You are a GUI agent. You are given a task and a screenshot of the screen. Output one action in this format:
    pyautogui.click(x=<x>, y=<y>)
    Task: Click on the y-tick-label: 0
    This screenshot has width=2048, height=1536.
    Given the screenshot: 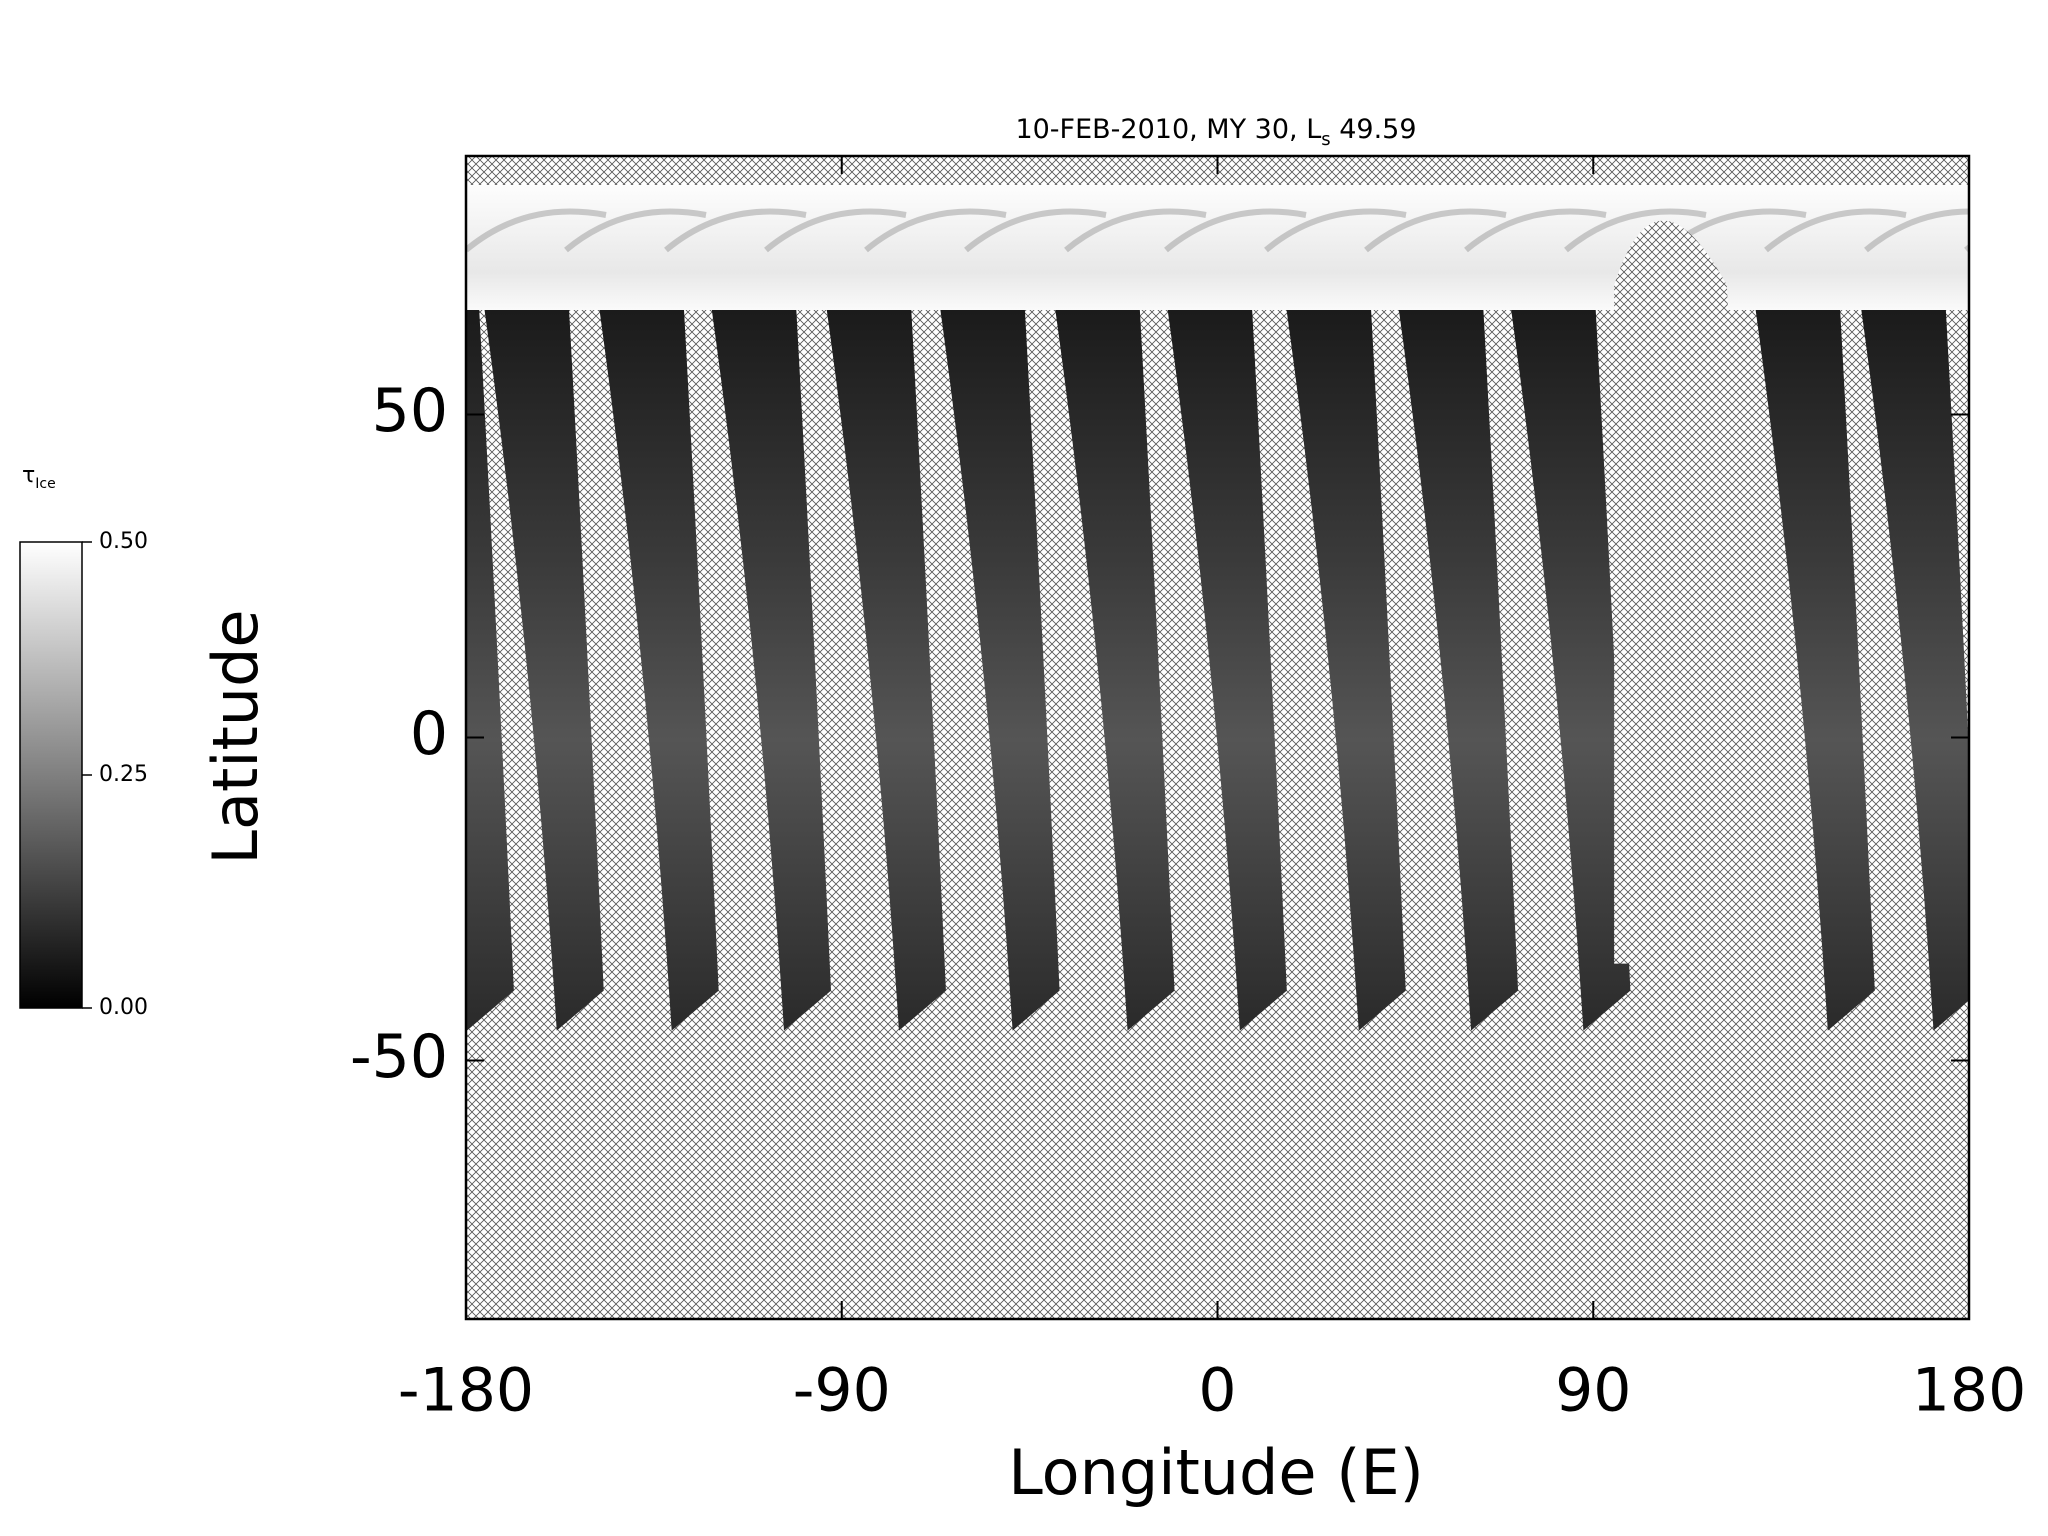 What is the action you would take?
    pyautogui.click(x=429, y=734)
    